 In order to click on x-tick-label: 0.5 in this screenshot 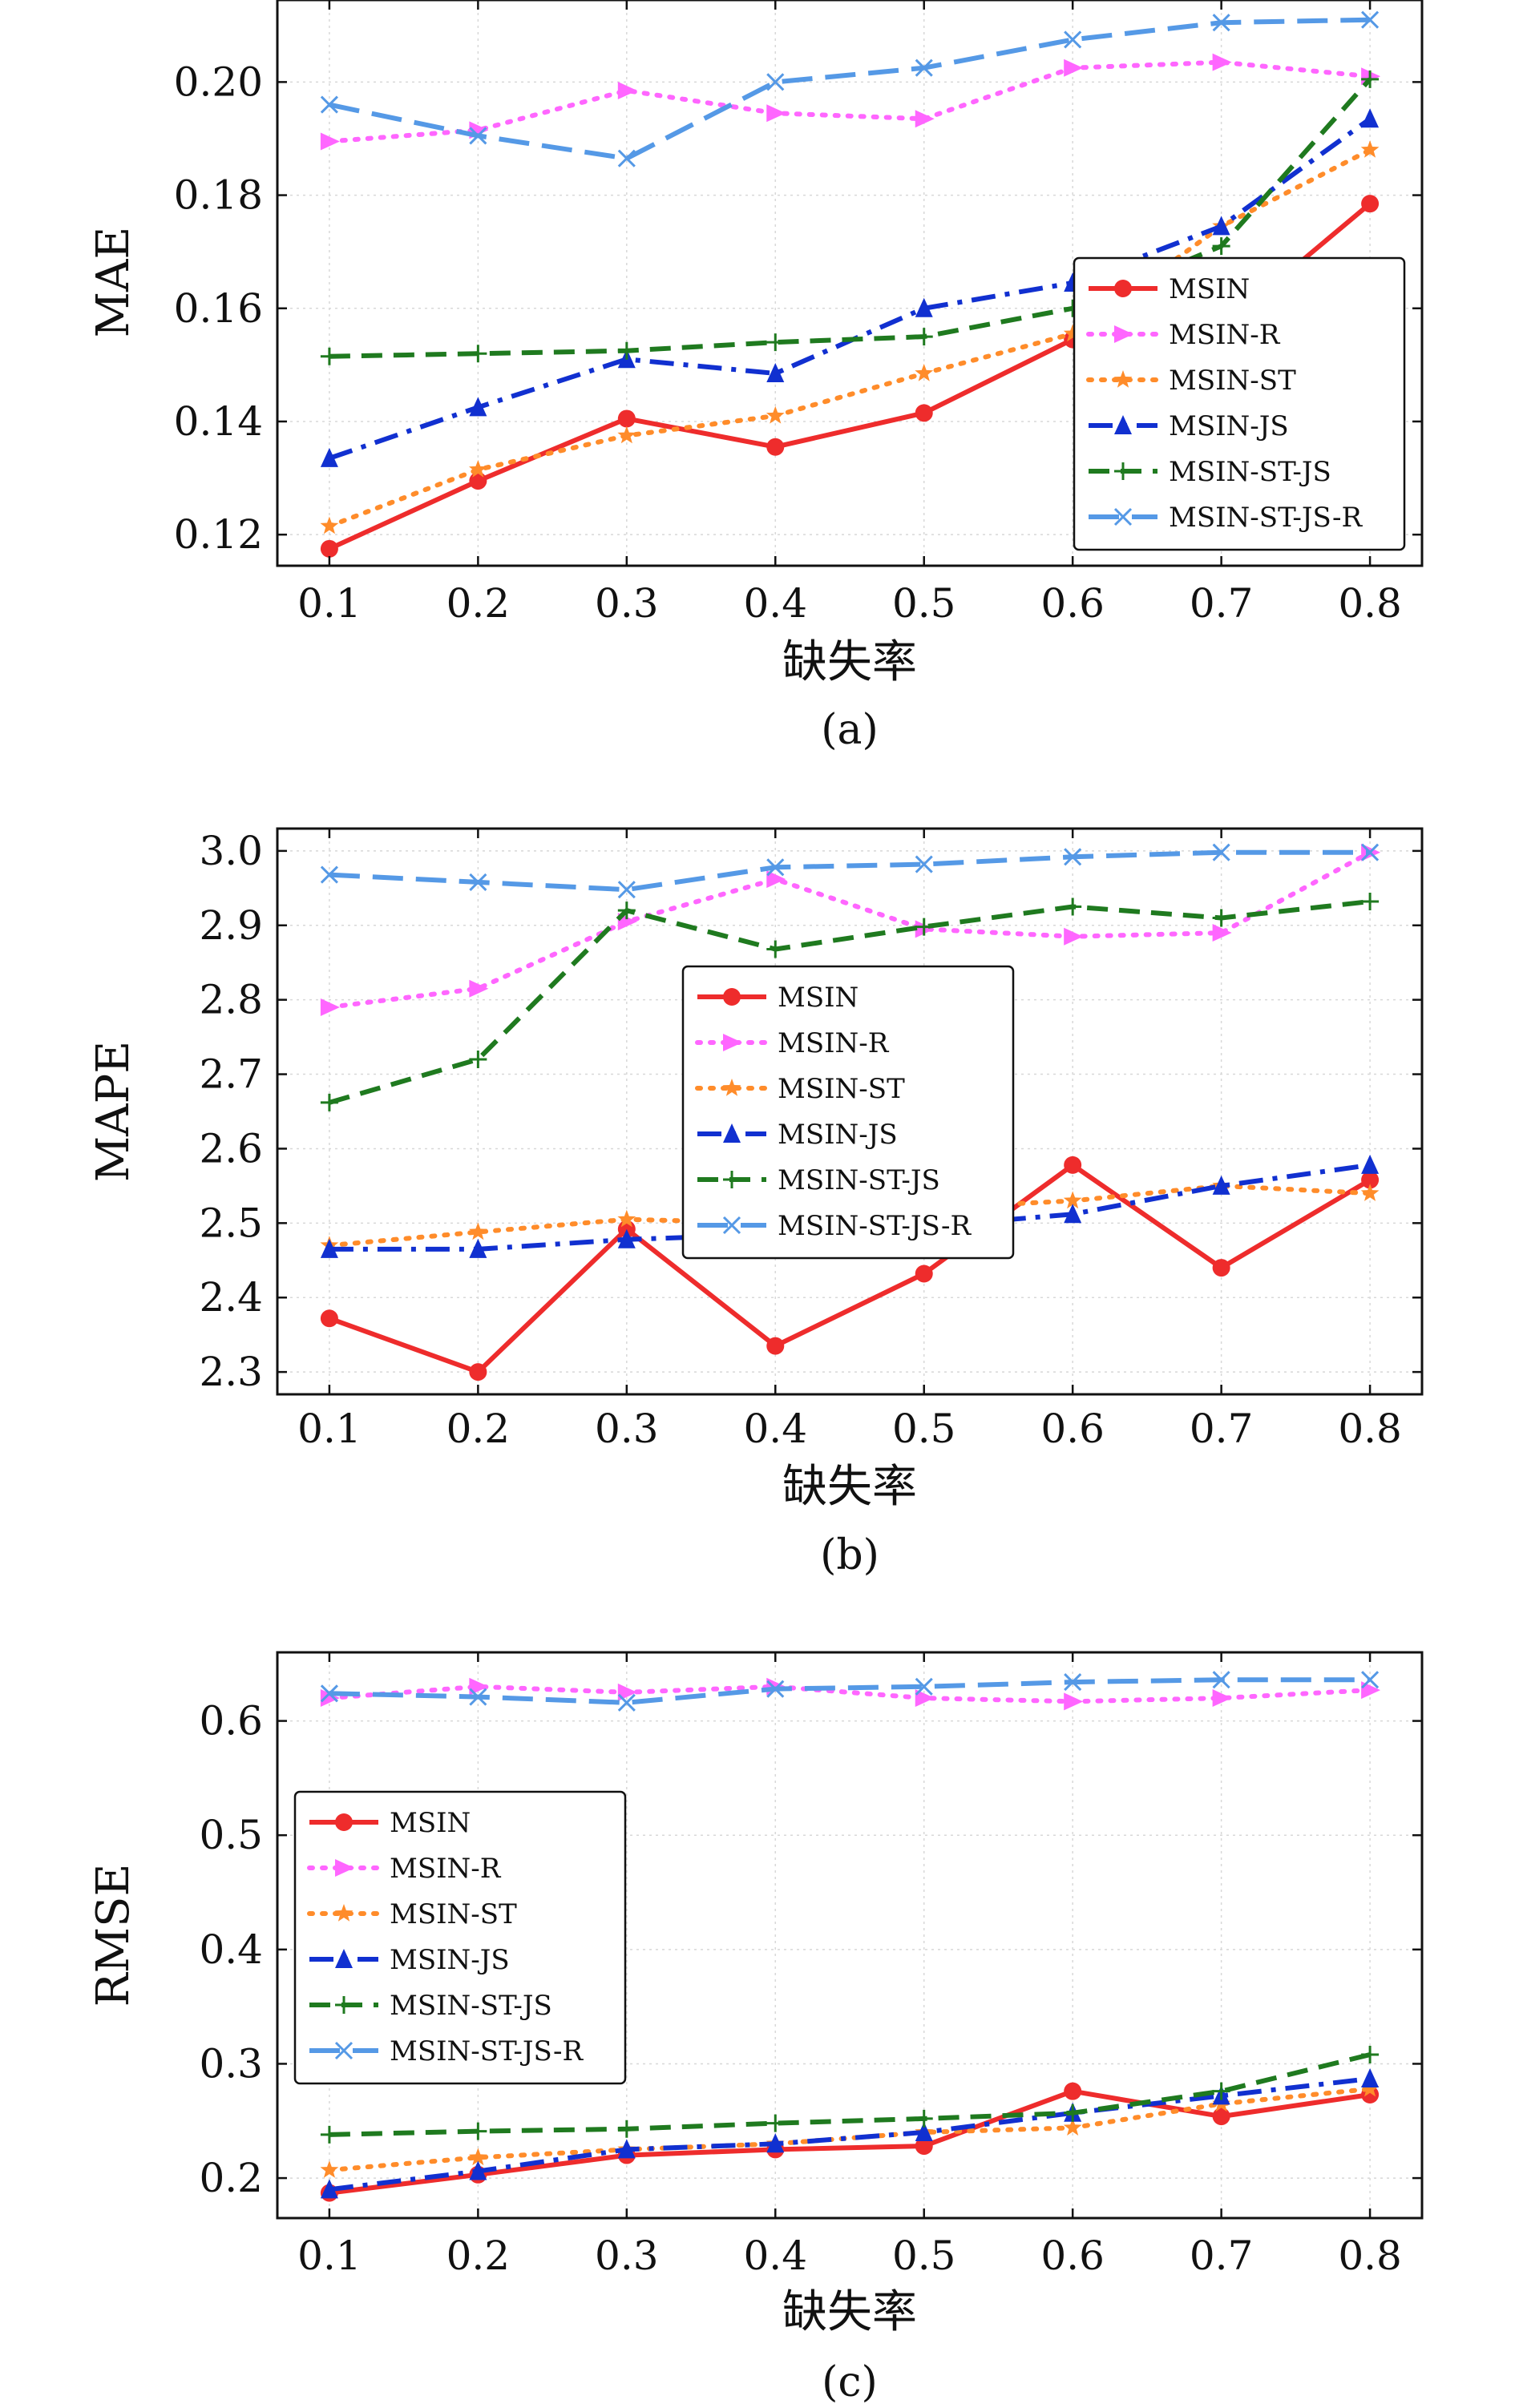, I will do `click(924, 2256)`.